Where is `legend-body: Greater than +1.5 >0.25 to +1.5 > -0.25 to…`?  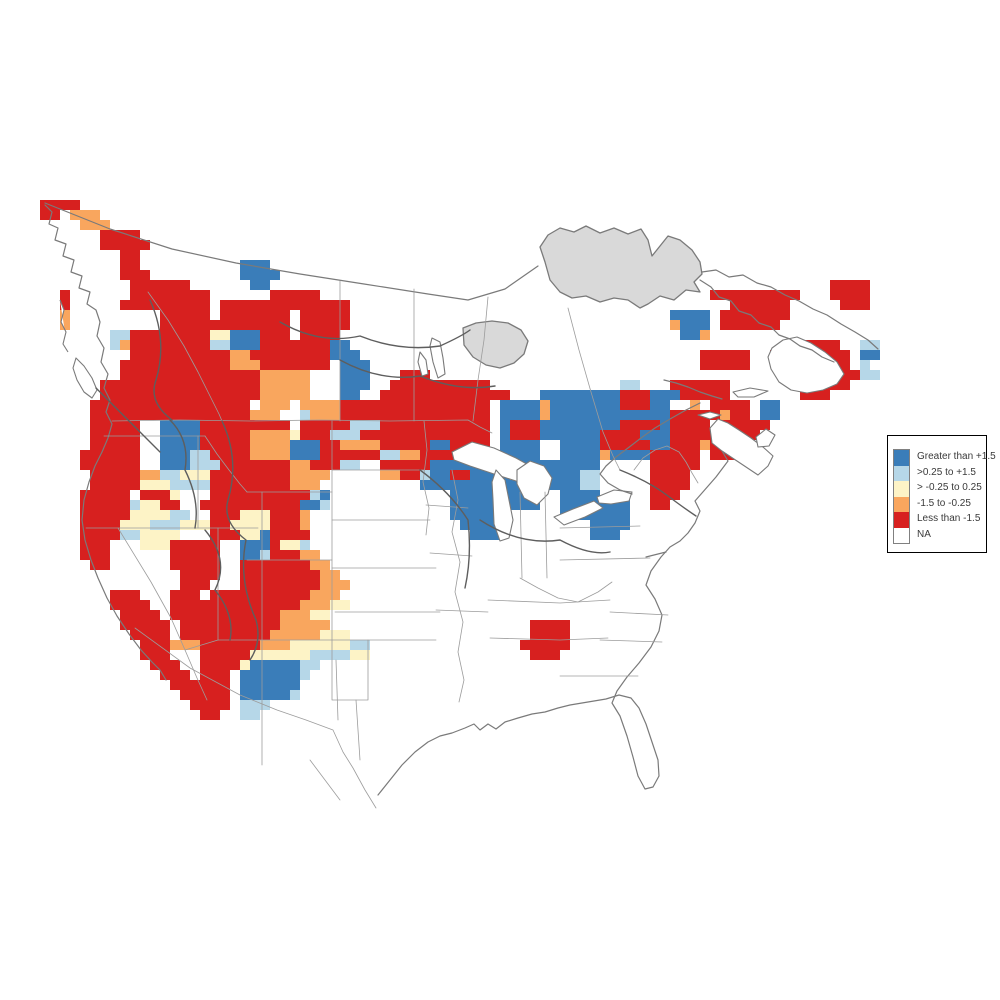 legend-body: Greater than +1.5 >0.25 to +1.5 > -0.25 to… is located at coordinates (944, 496).